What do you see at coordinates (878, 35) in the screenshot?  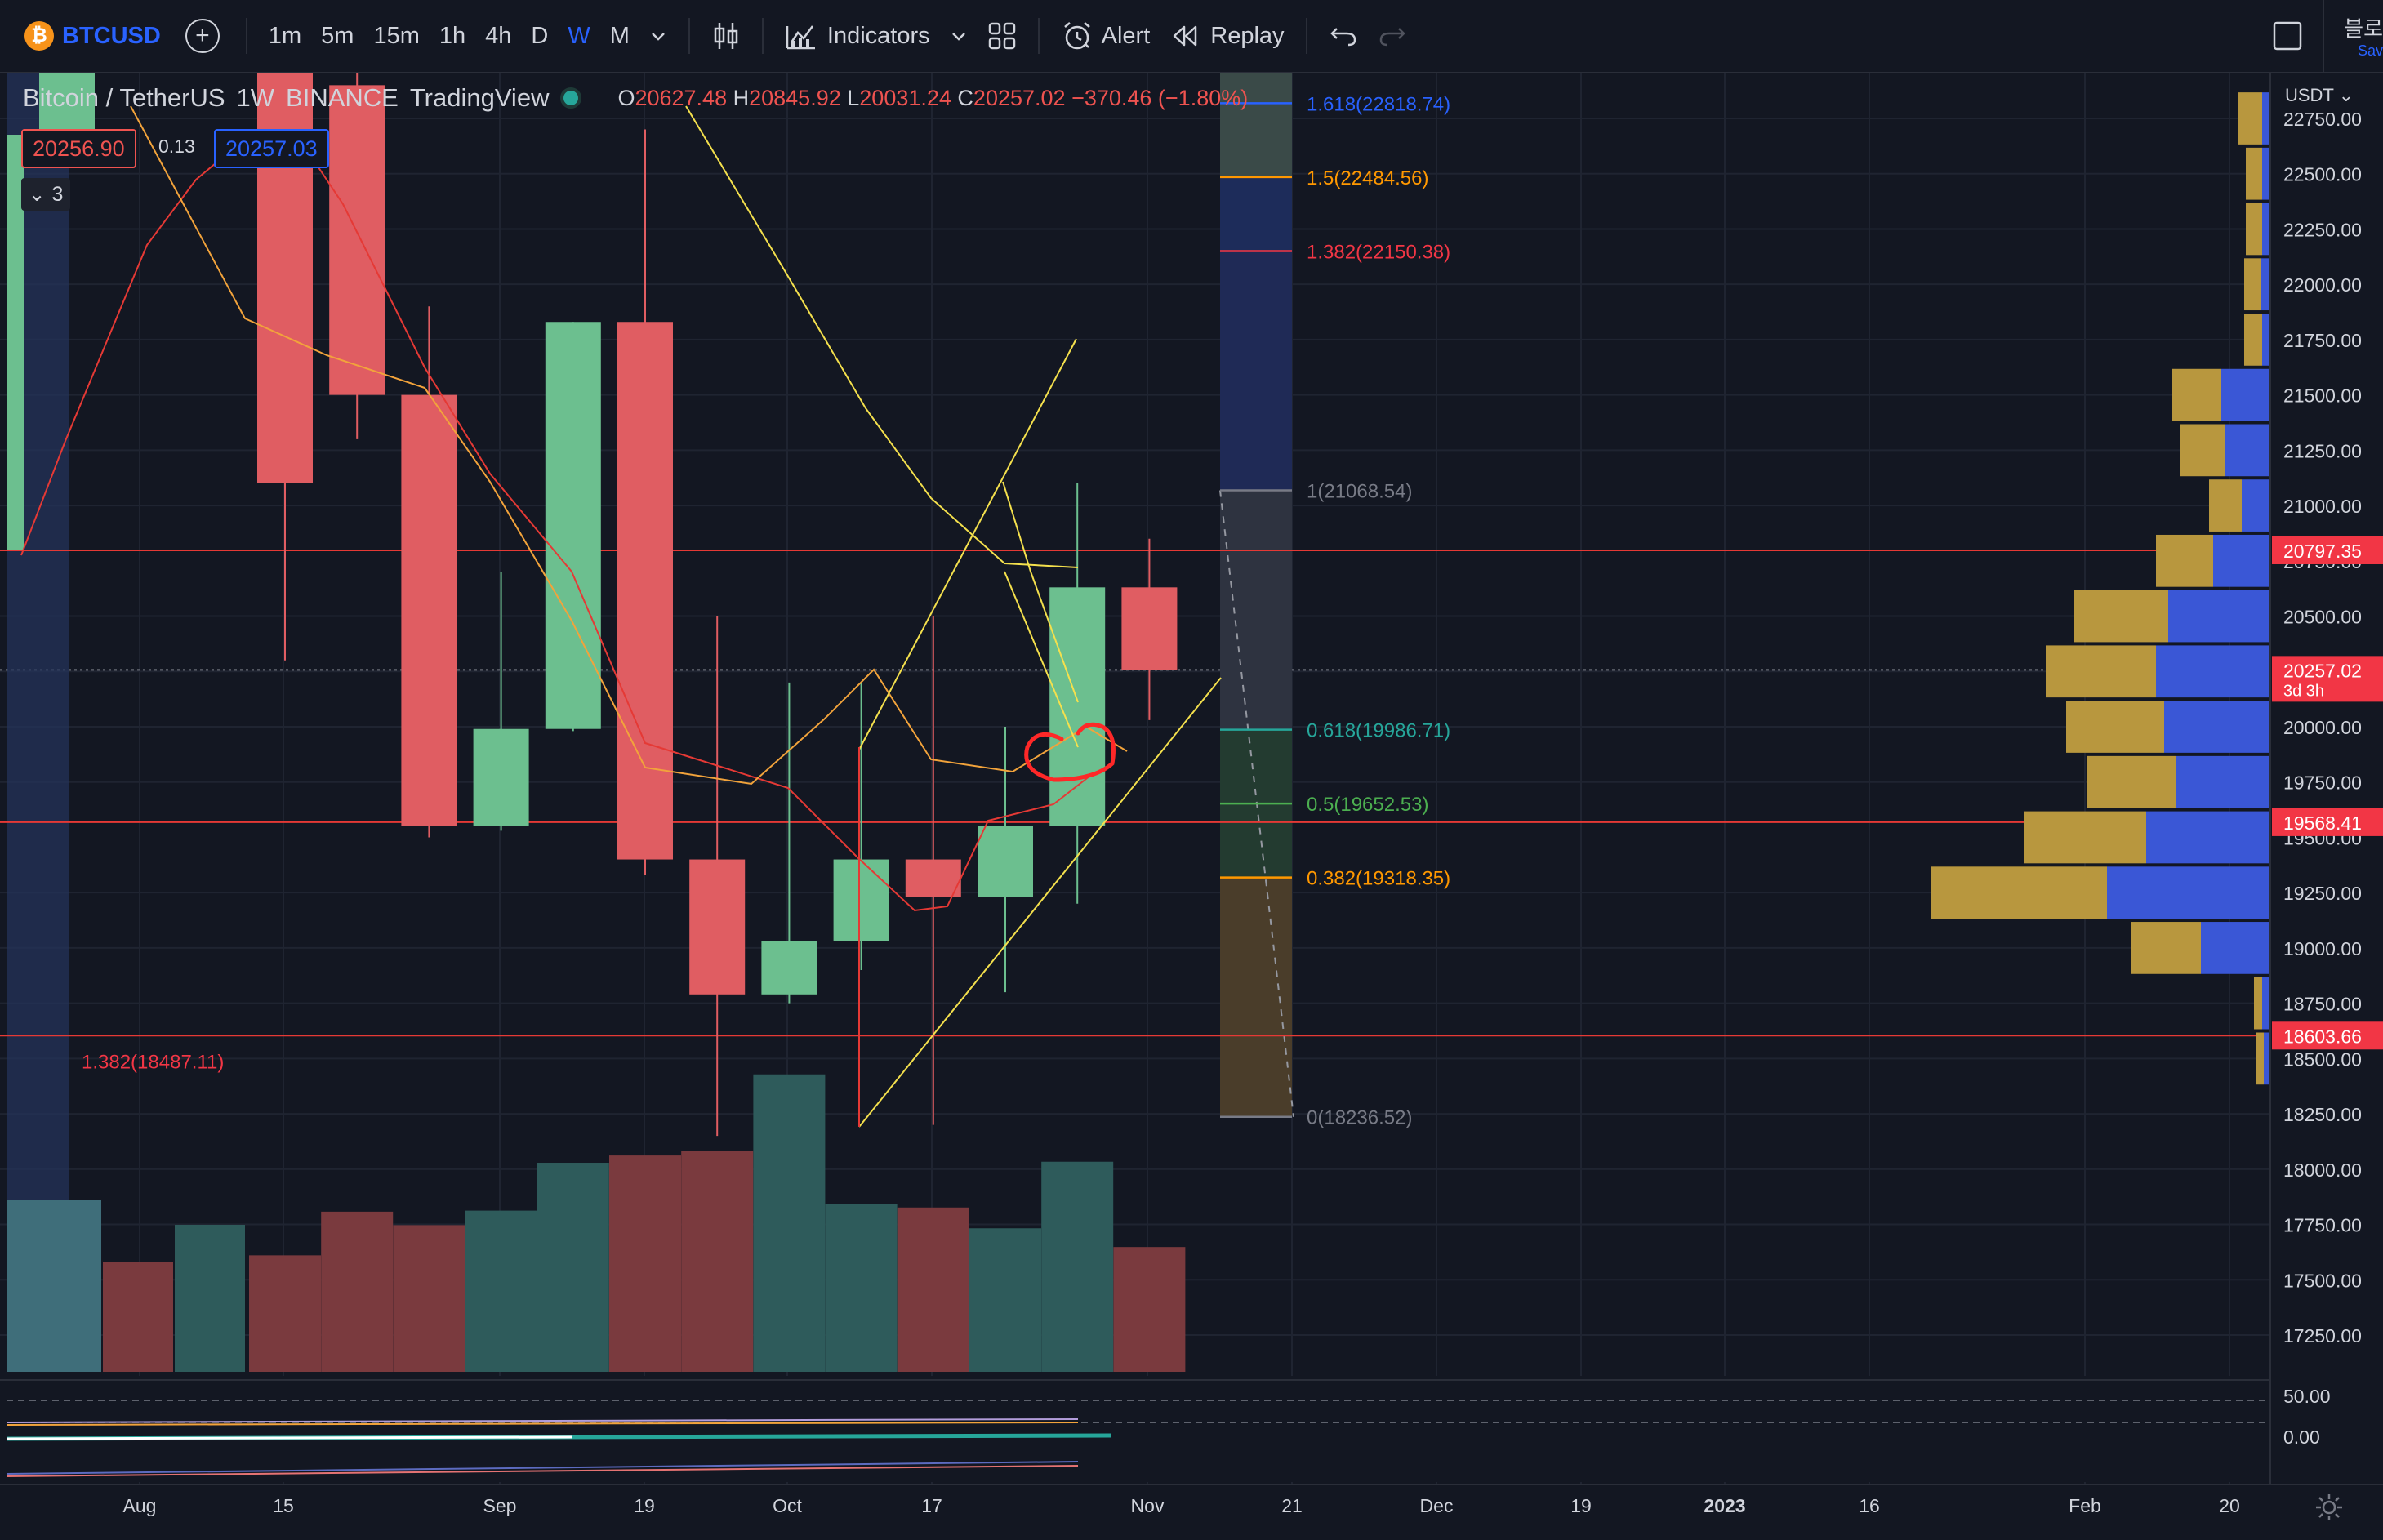 I see `indicators-label: Indicators` at bounding box center [878, 35].